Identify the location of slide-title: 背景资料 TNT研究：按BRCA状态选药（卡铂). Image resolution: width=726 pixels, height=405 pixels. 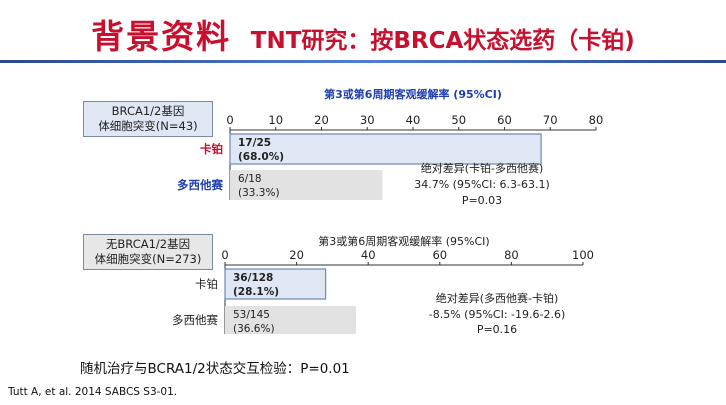
(363, 34).